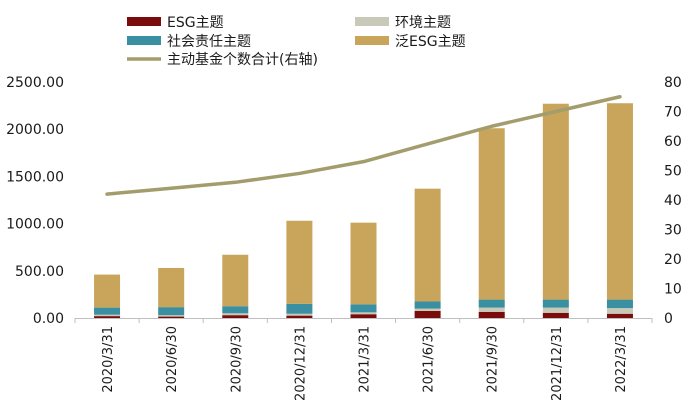 The image size is (700, 416). I want to click on y-right-tick-label: 40, so click(673, 201).